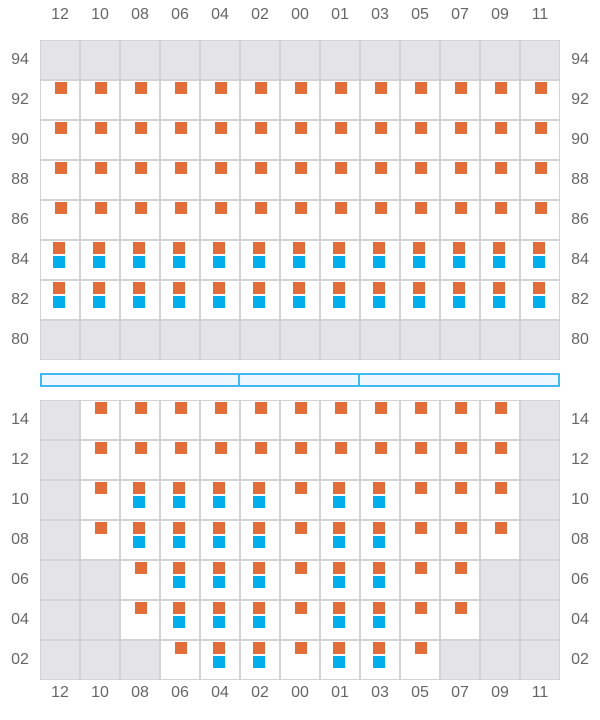 The width and height of the screenshot is (600, 720). Describe the element at coordinates (580, 579) in the screenshot. I see `row-label-right: 06` at that location.